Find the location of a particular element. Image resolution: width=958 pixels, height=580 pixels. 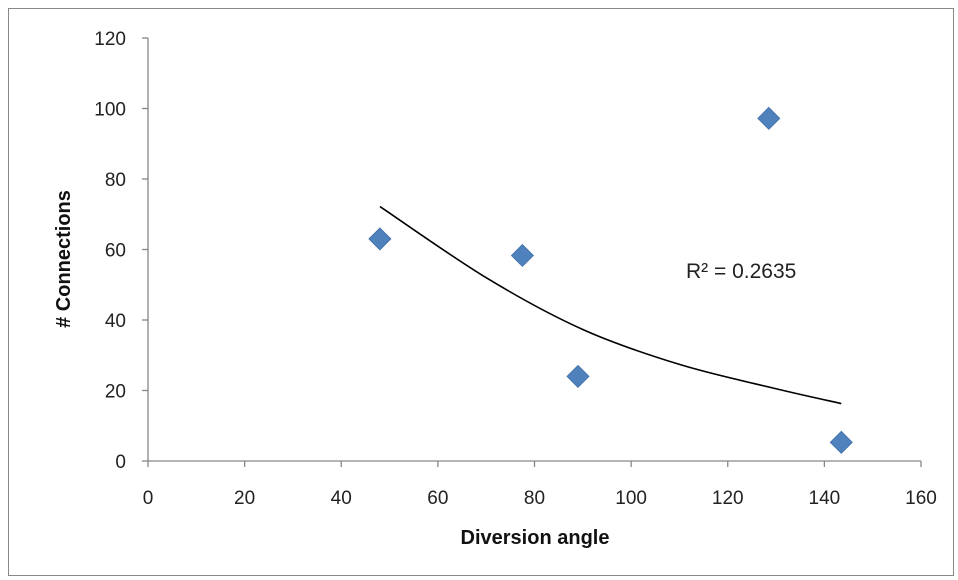

x-tick-label: 140 is located at coordinates (825, 498).